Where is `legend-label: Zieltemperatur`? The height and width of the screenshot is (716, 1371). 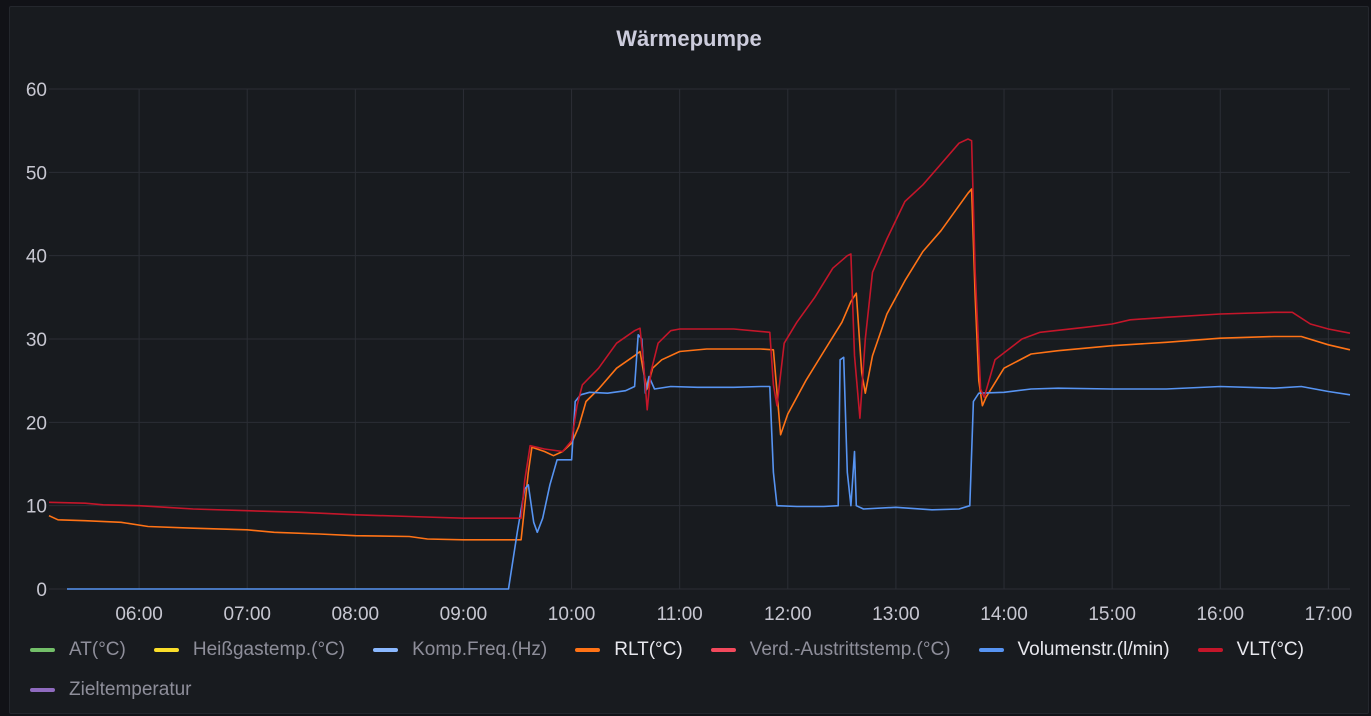
legend-label: Zieltemperatur is located at coordinates (130, 689).